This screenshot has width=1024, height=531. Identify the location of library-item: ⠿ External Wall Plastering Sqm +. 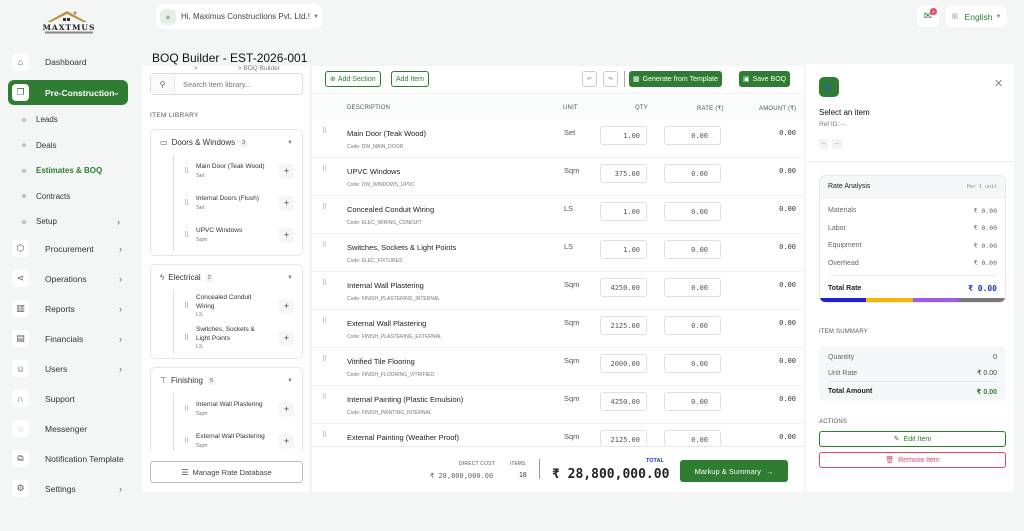
(243, 438).